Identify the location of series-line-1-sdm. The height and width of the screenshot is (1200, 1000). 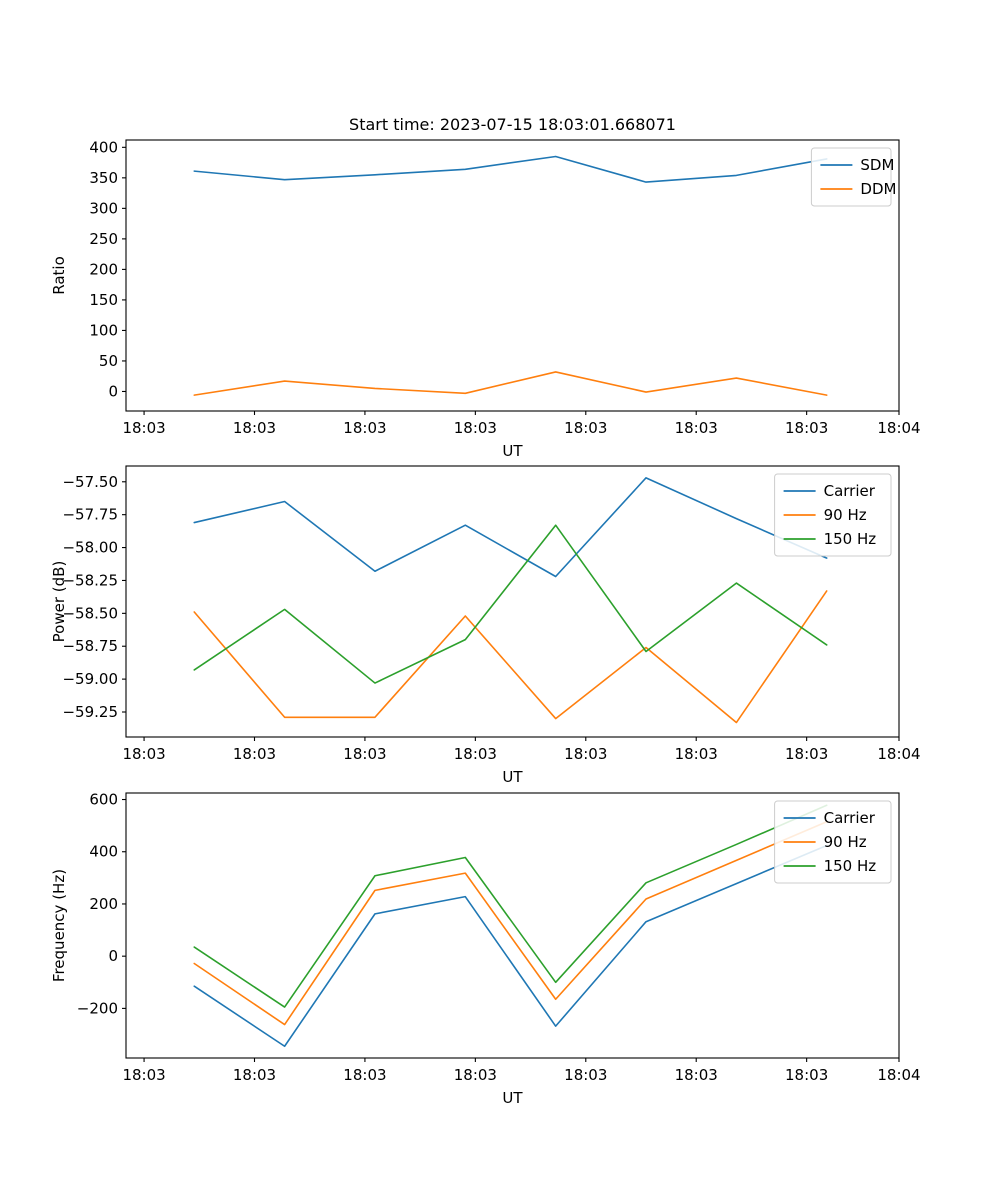
(510, 169).